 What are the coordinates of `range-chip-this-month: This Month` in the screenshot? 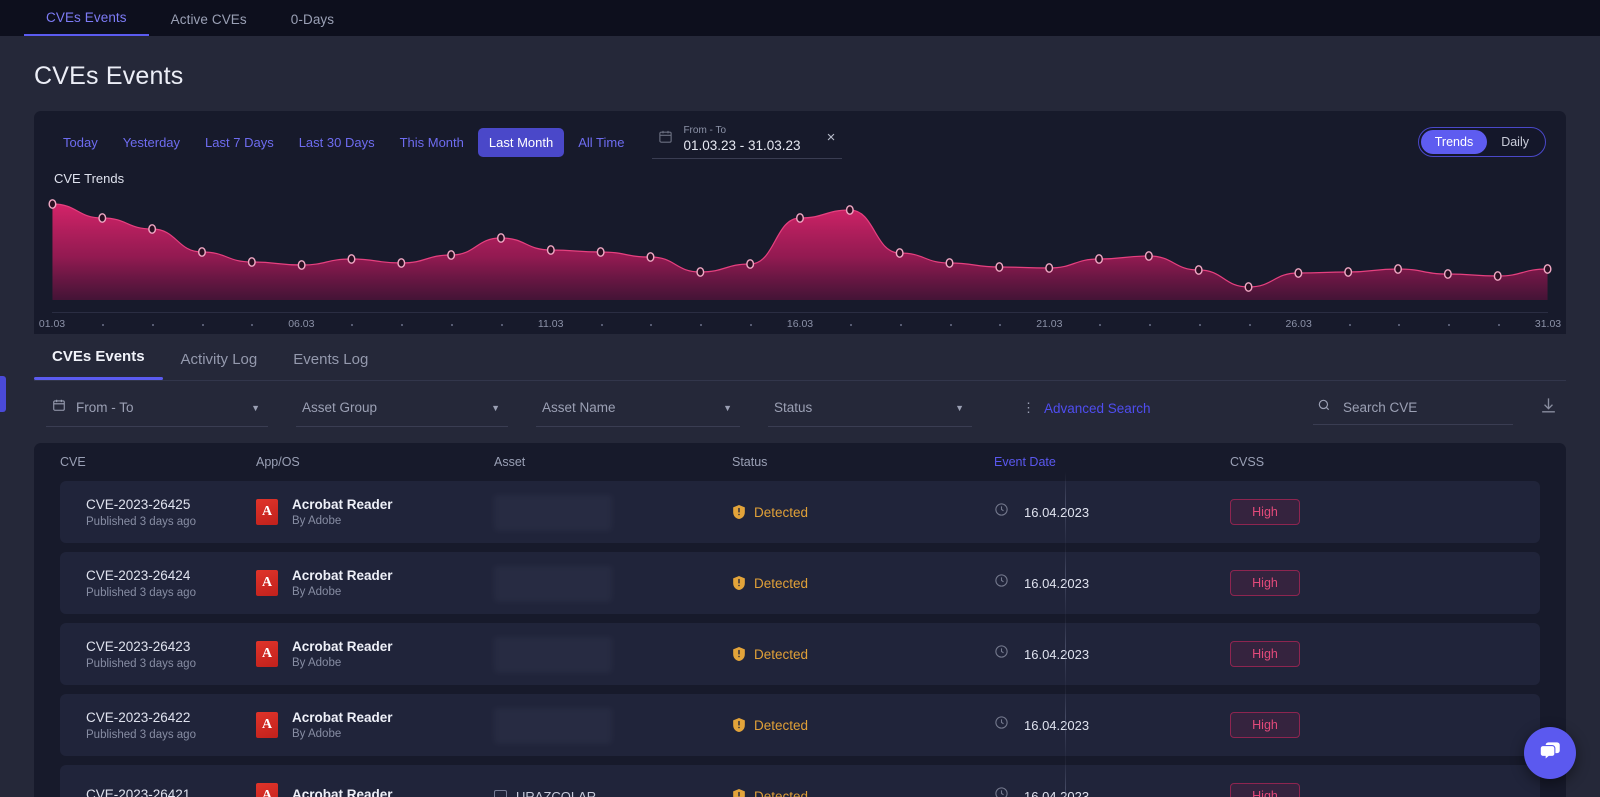 It's located at (431, 142).